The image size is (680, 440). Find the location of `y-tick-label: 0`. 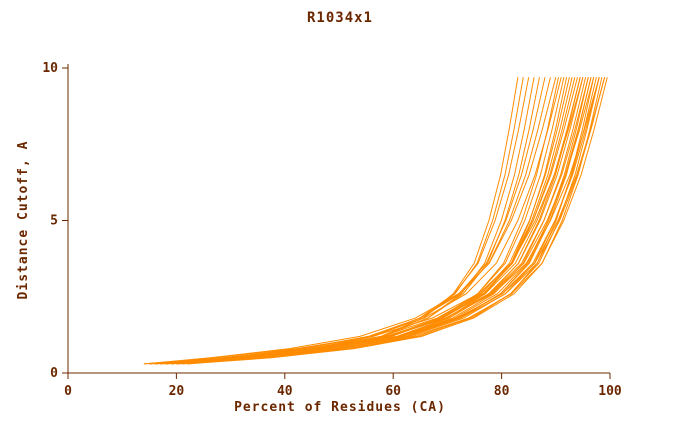

y-tick-label: 0 is located at coordinates (54, 373).